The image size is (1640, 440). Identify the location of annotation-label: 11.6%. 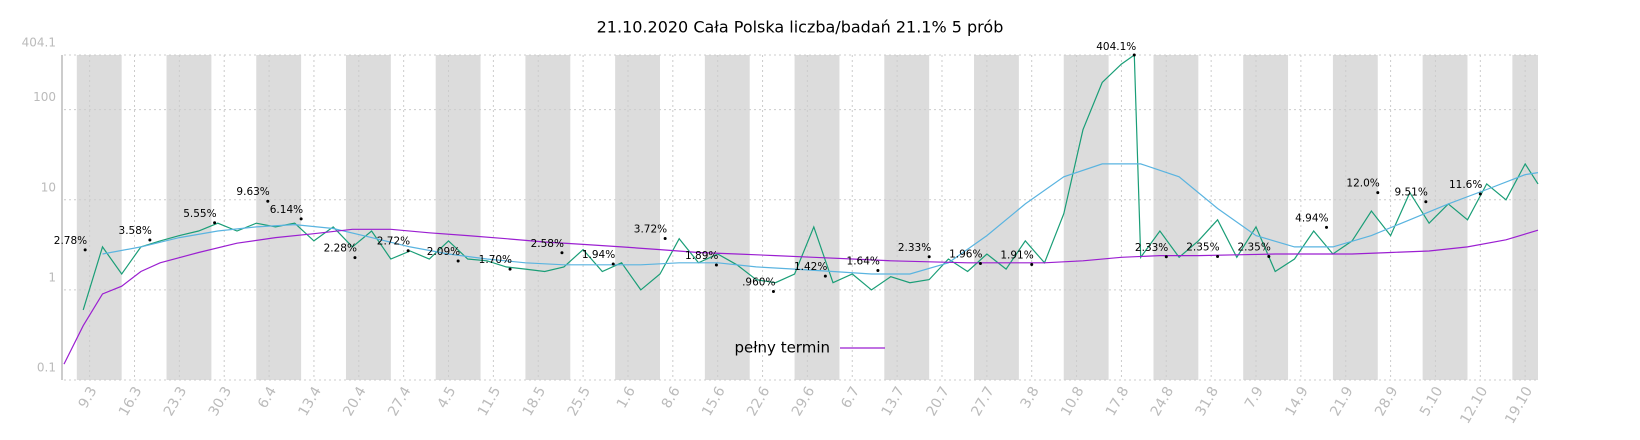
(1465, 185).